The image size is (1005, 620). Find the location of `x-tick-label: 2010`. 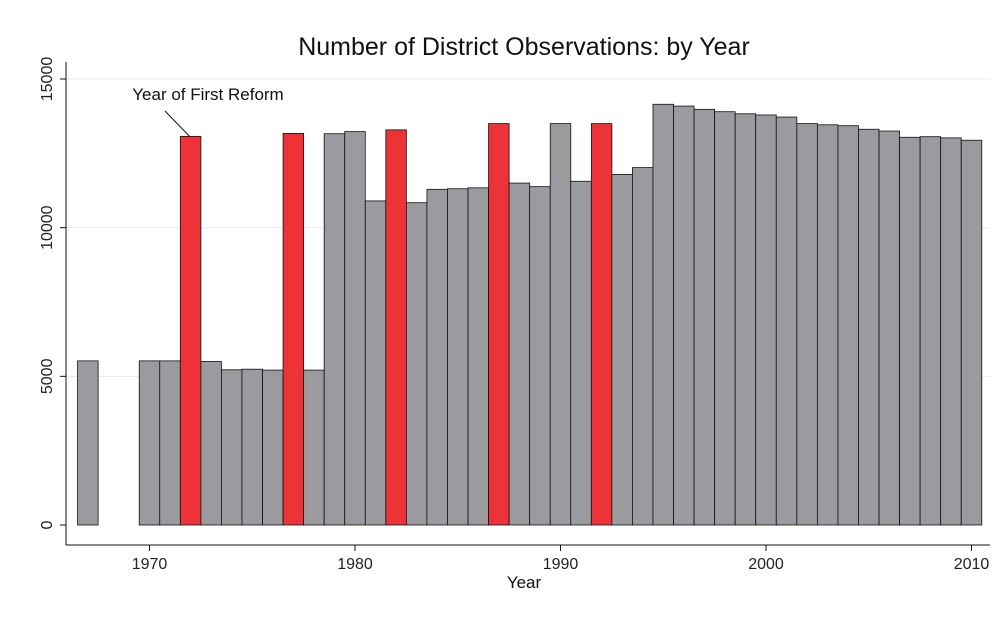

x-tick-label: 2010 is located at coordinates (972, 564).